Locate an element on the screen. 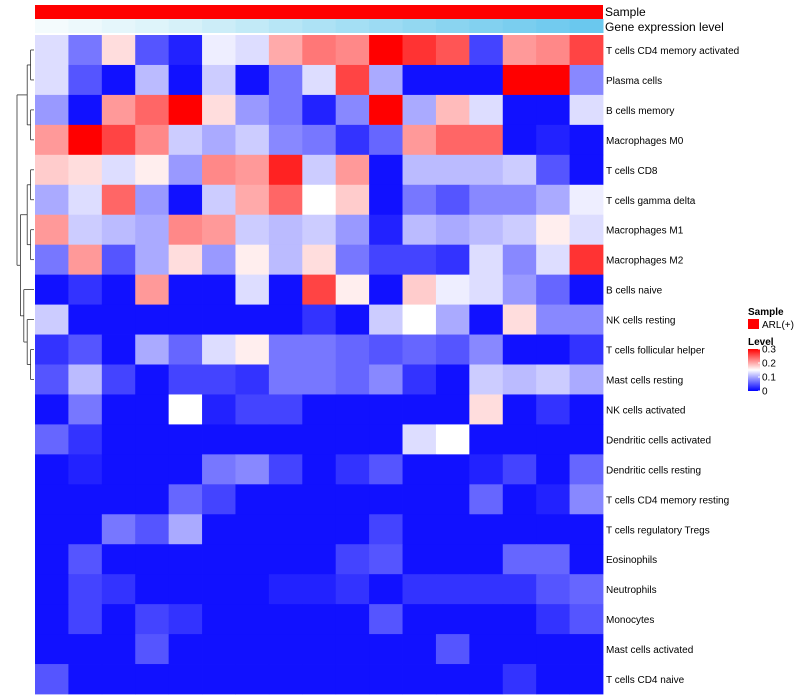 The height and width of the screenshot is (700, 800). annotation-labels: Sample Gene expression level is located at coordinates (664, 19).